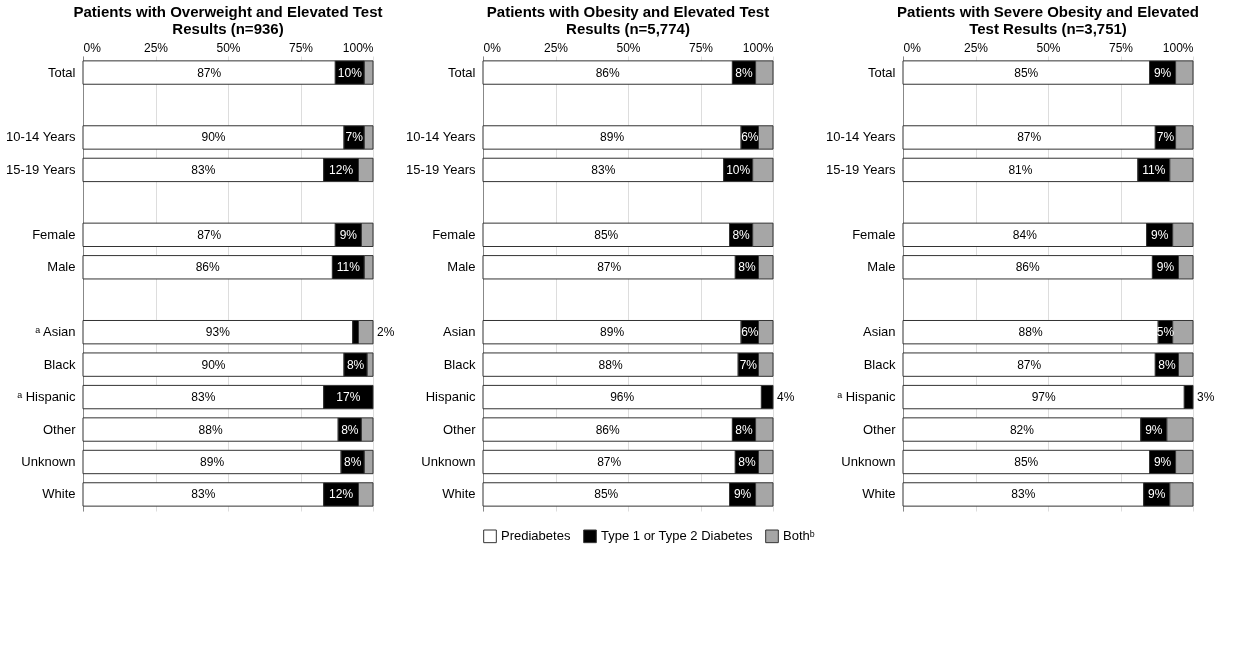 Image resolution: width=1234 pixels, height=654 pixels. Describe the element at coordinates (348, 397) in the screenshot. I see `data-label: 17%` at that location.